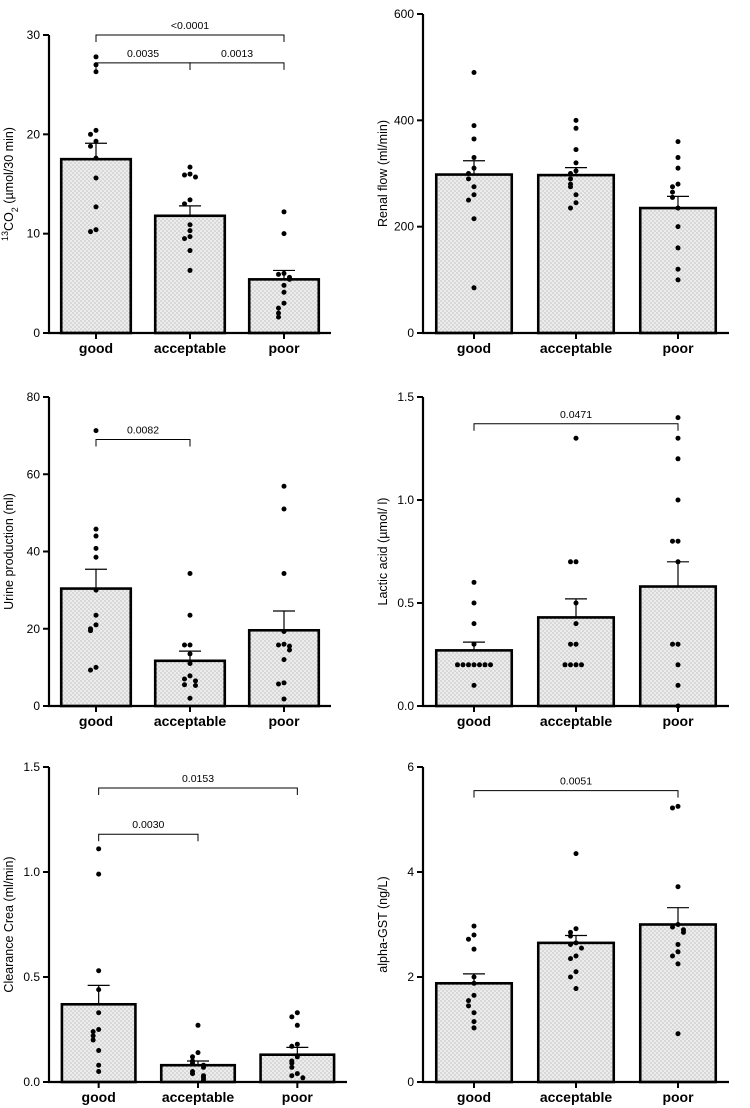  I want to click on y-axis-label-part: 13, so click(5, 236).